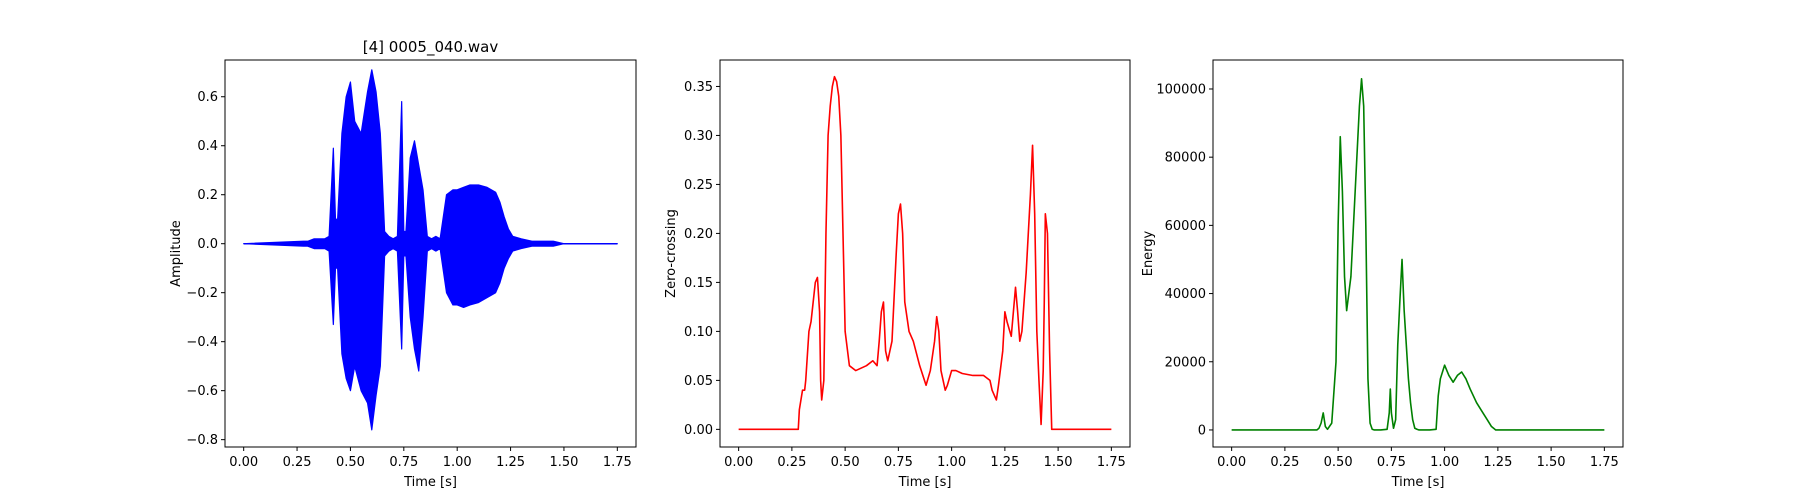 This screenshot has height=500, width=1800. Describe the element at coordinates (1202, 430) in the screenshot. I see `y-tick-label: 0` at that location.